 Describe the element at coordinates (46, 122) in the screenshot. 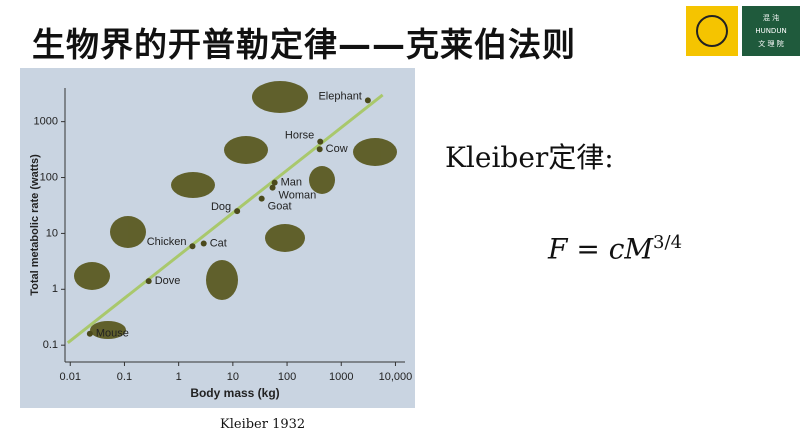

I see `y-tick-label: 1000` at that location.